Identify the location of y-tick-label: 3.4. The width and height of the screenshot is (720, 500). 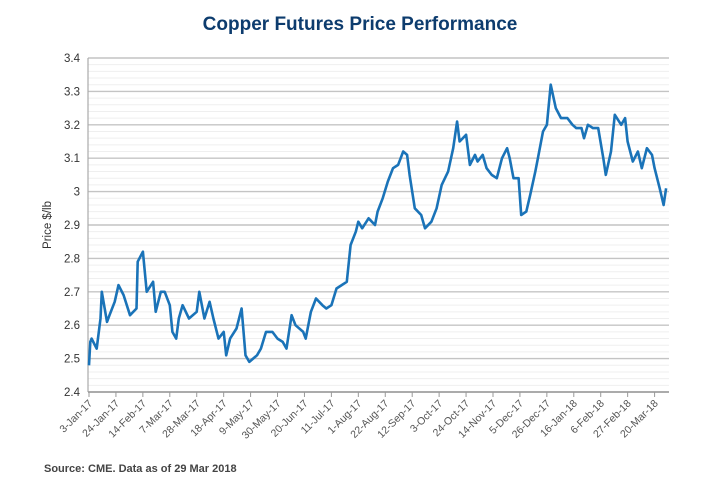
(72, 59).